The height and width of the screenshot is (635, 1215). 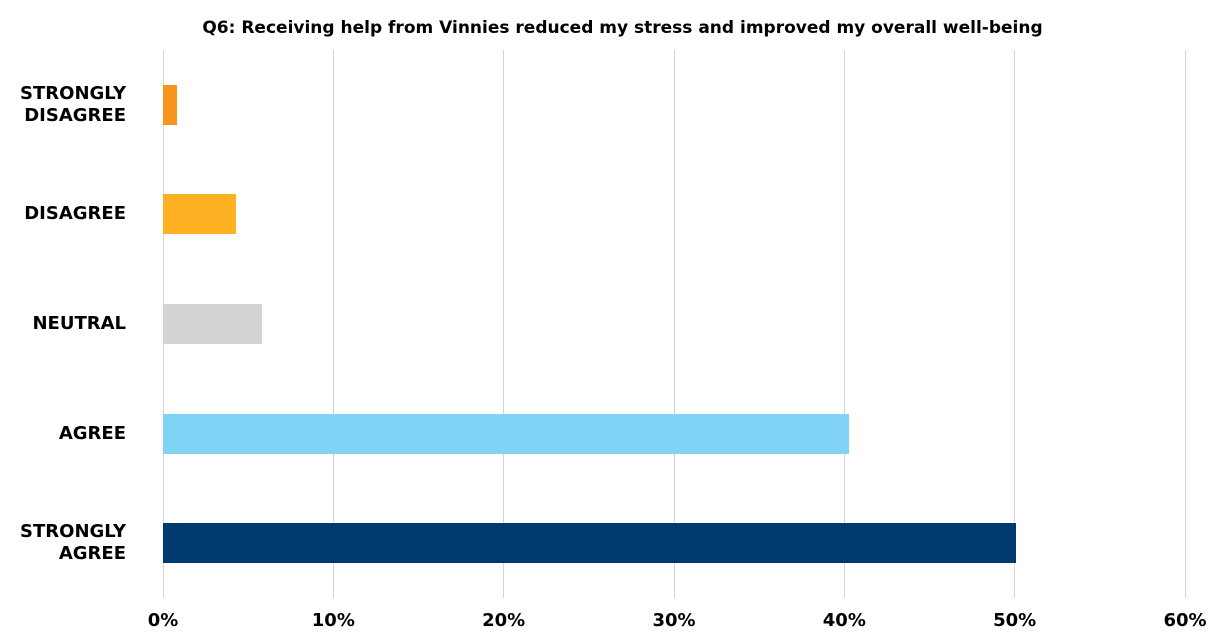 What do you see at coordinates (504, 620) in the screenshot?
I see `x-tick-label: 20%` at bounding box center [504, 620].